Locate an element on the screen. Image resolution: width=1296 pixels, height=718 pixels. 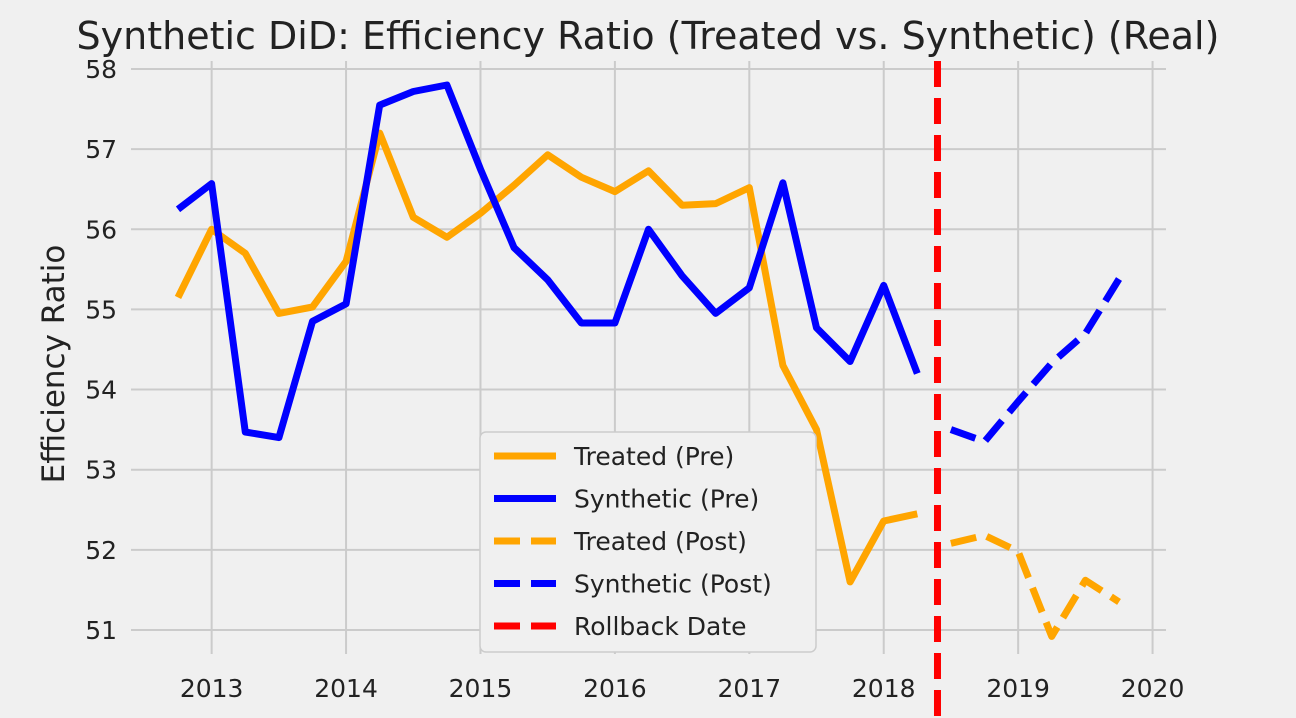
x-tick-label: 2015 is located at coordinates (481, 688).